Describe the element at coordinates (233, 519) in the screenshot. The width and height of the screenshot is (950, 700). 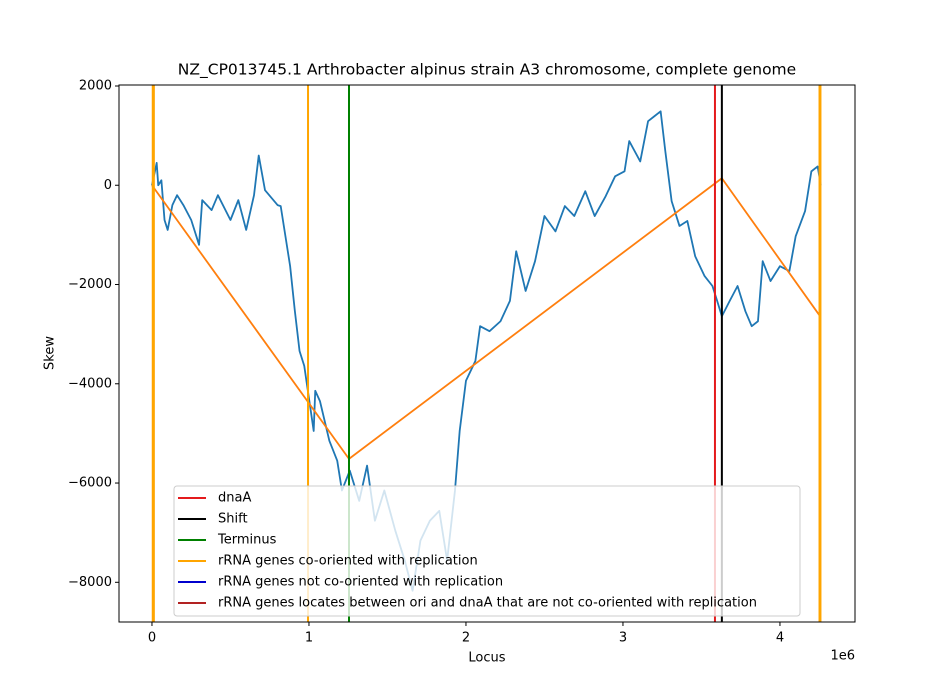
I see `legend-label: Shift` at that location.